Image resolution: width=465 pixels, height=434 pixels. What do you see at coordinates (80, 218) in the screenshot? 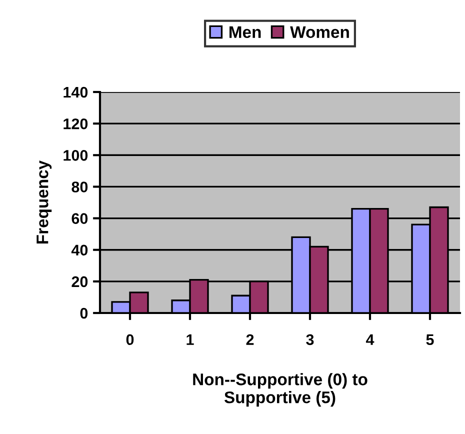
I see `y-tick-label: 60` at bounding box center [80, 218].